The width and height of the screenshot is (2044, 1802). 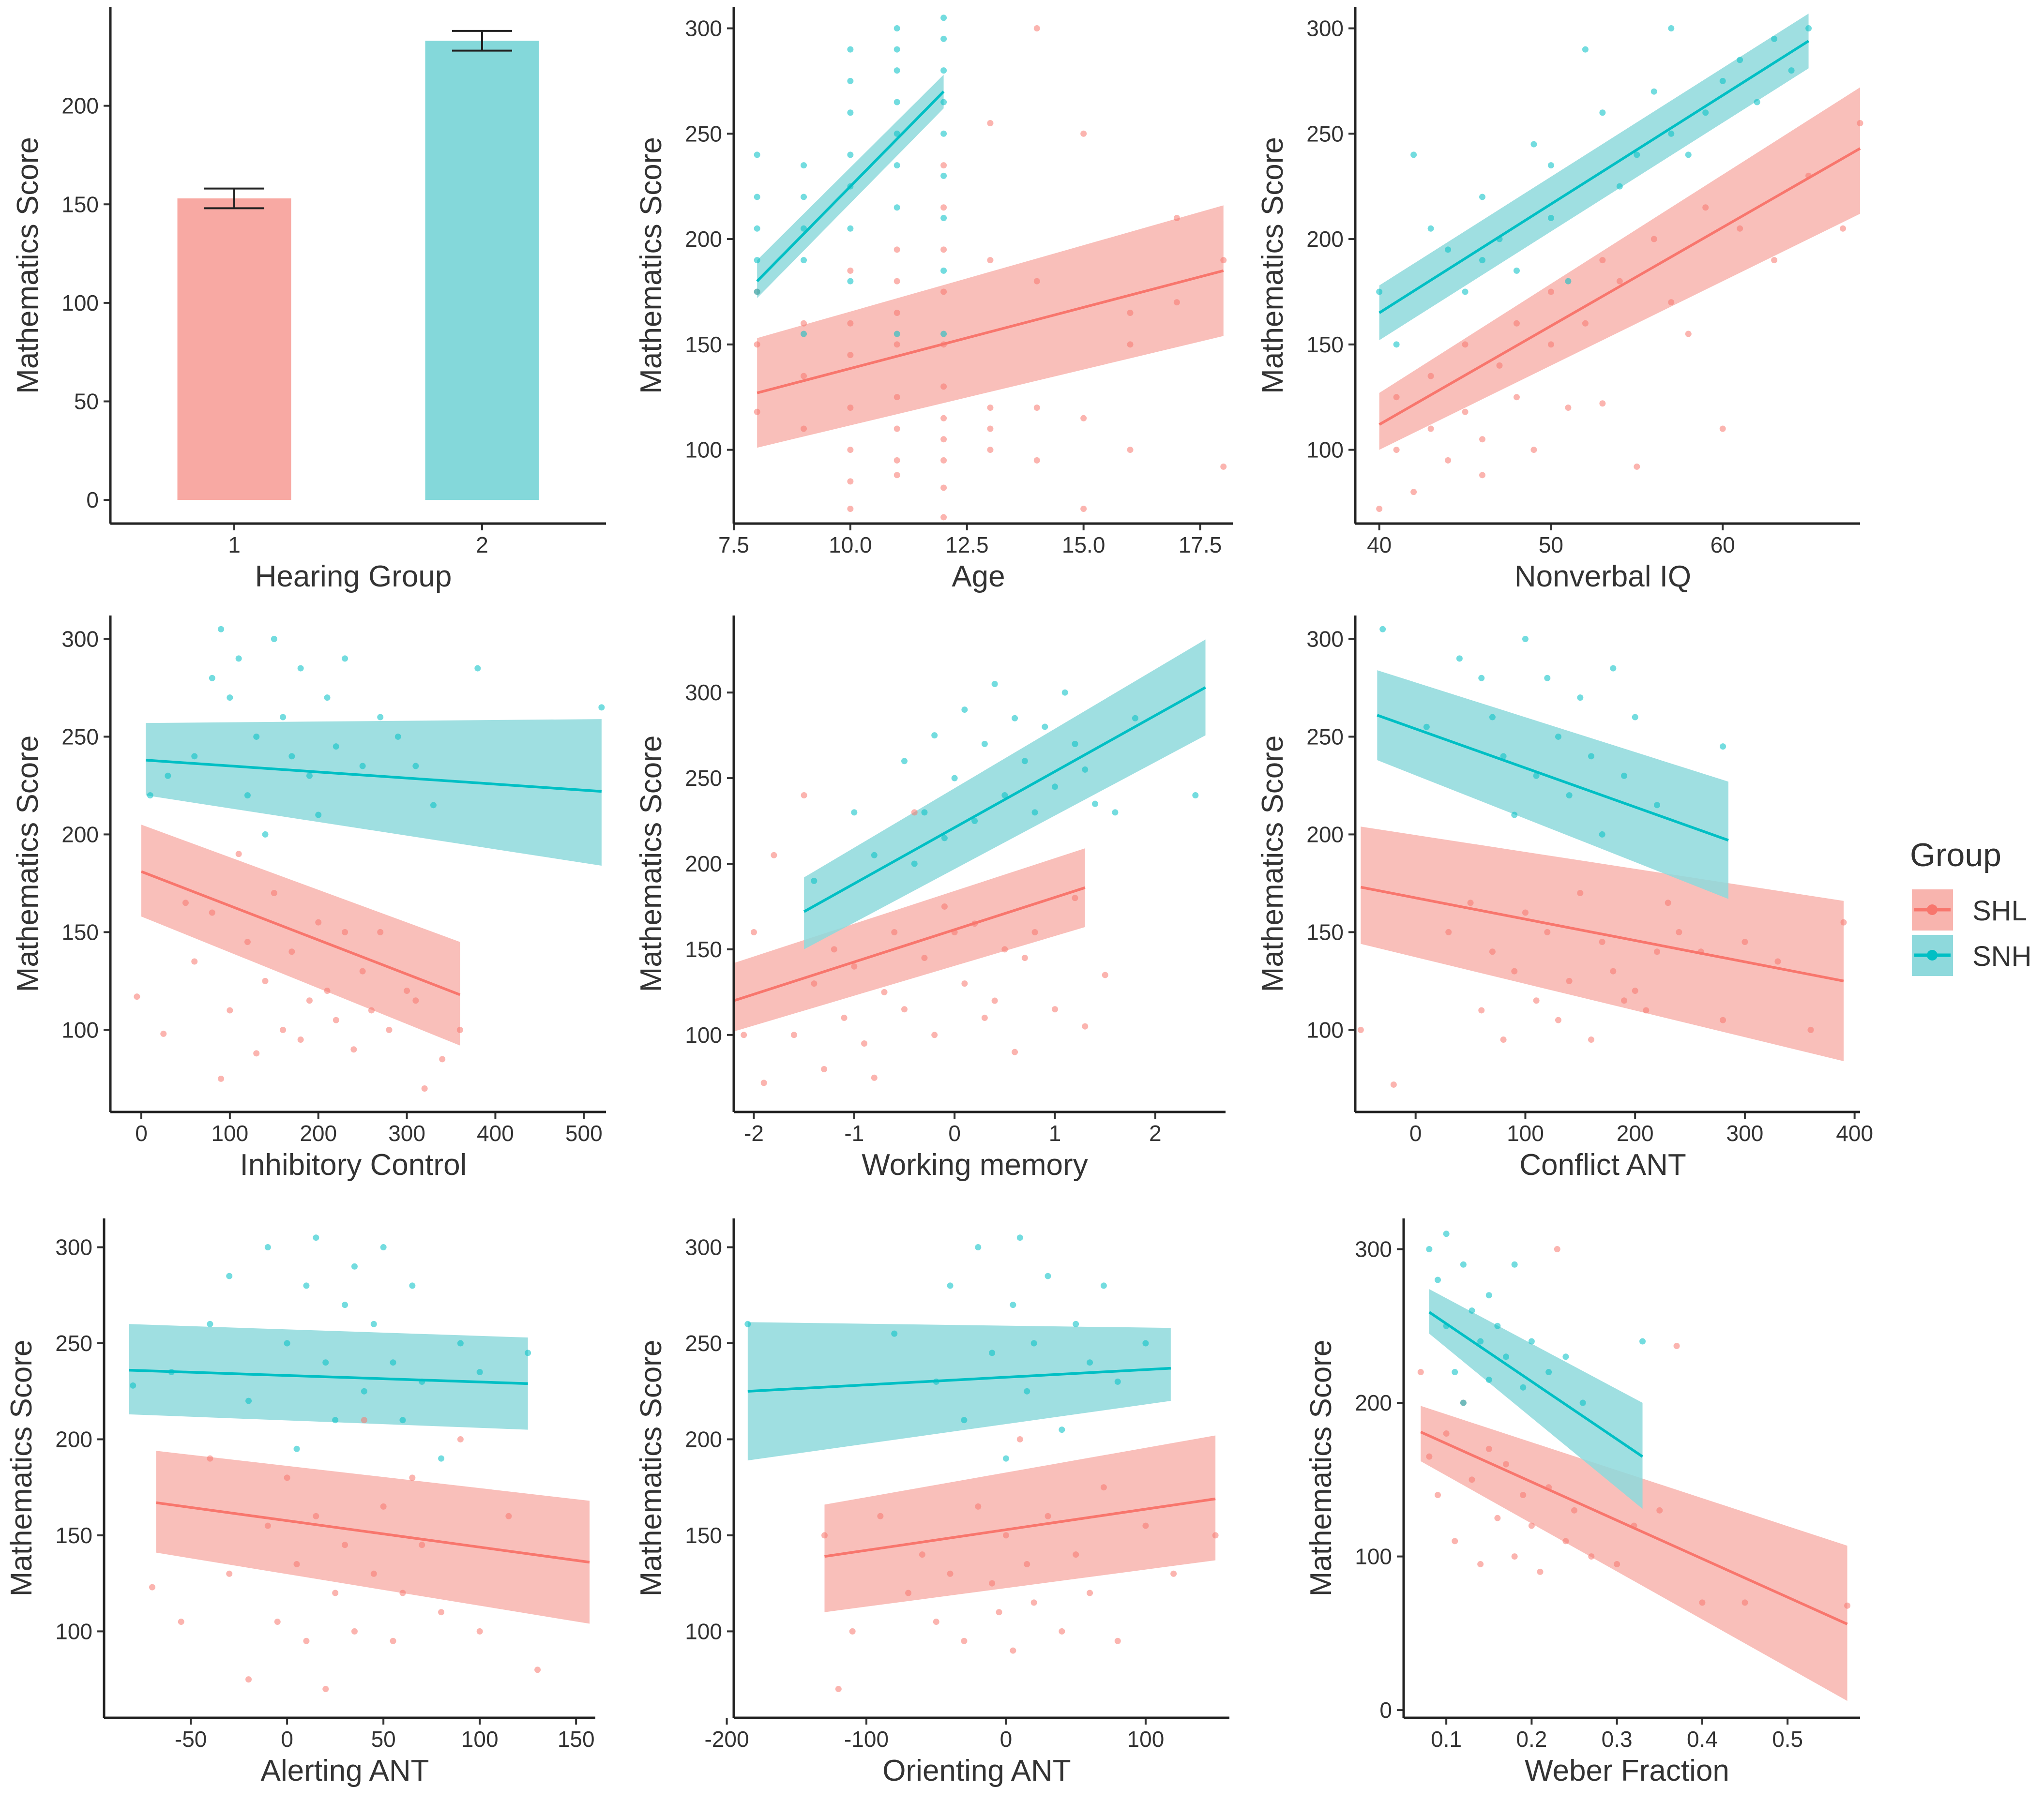 I want to click on x-axis-title: Working memory, so click(x=975, y=1165).